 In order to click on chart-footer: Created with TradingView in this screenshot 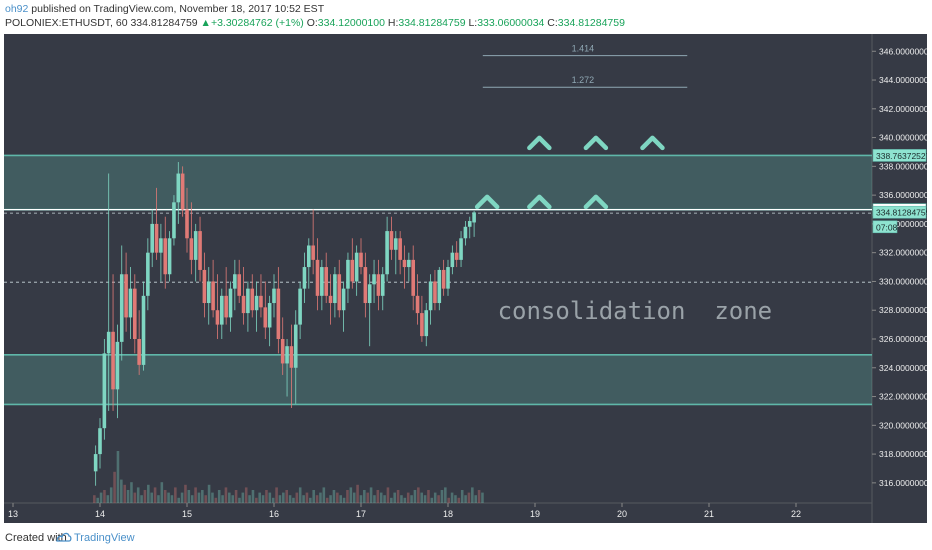, I will do `click(466, 538)`.